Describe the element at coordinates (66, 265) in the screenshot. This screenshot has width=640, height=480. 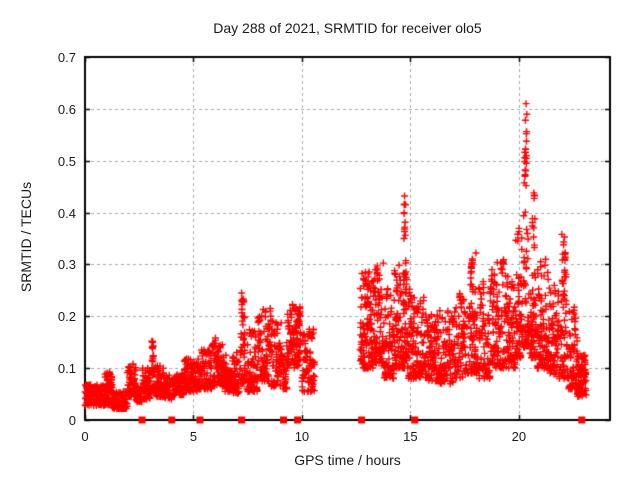
I see `y-tick-label: 0.3` at that location.